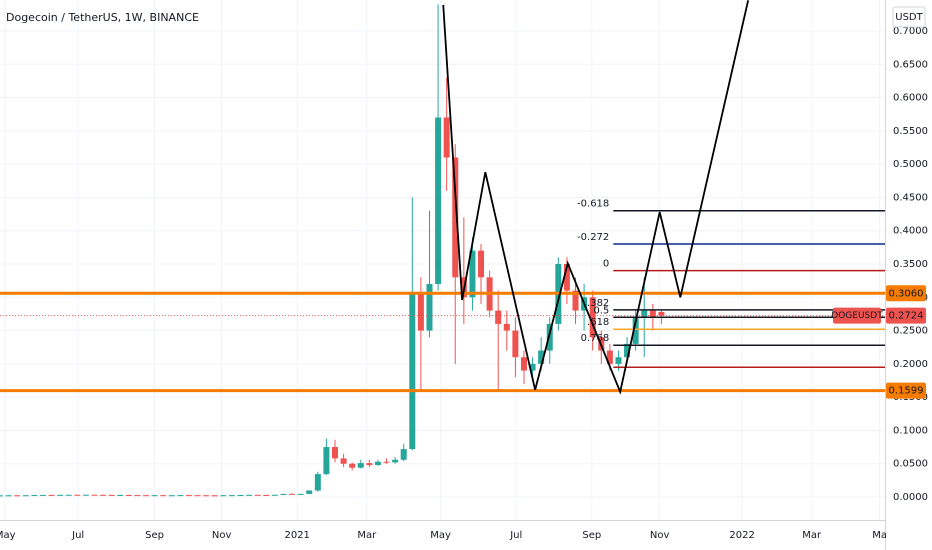 The height and width of the screenshot is (550, 932). I want to click on x-tick-label: 2022, so click(741, 535).